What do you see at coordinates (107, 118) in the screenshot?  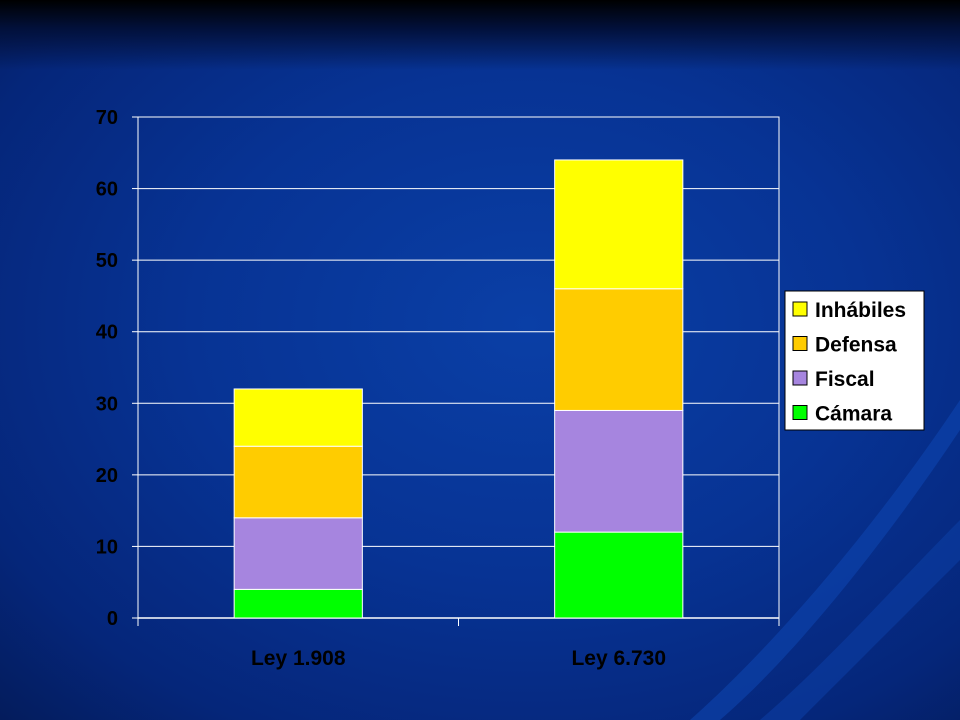 I see `y-tick-label: 70` at bounding box center [107, 118].